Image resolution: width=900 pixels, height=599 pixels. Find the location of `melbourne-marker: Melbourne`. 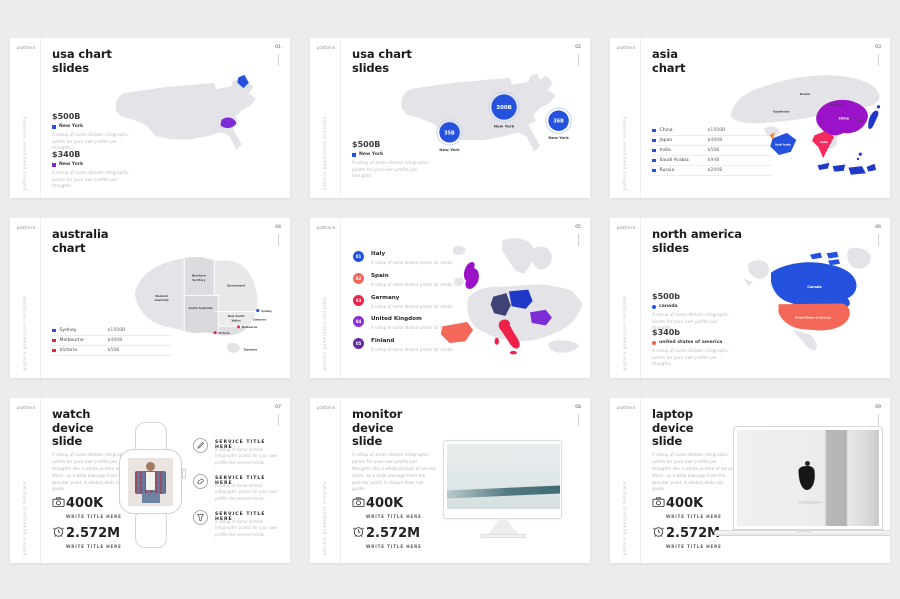

melbourne-marker: Melbourne is located at coordinates (247, 327).